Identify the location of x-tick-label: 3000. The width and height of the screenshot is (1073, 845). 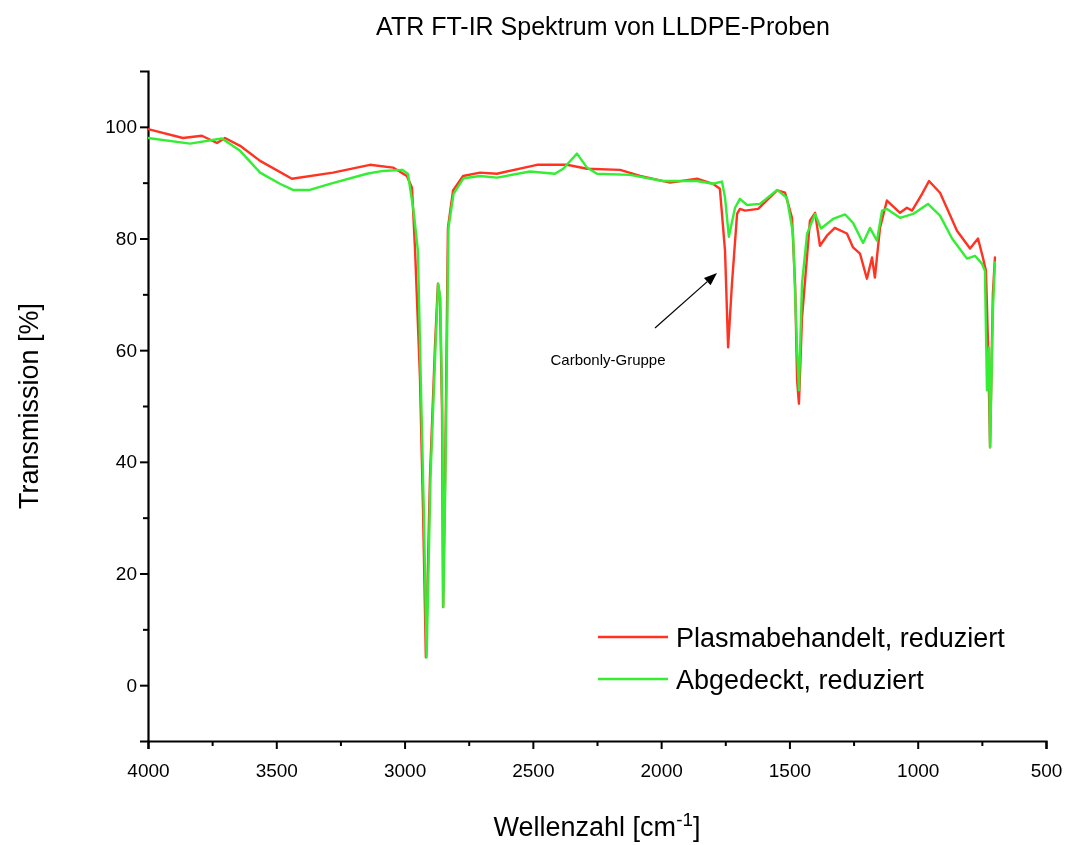
(405, 770).